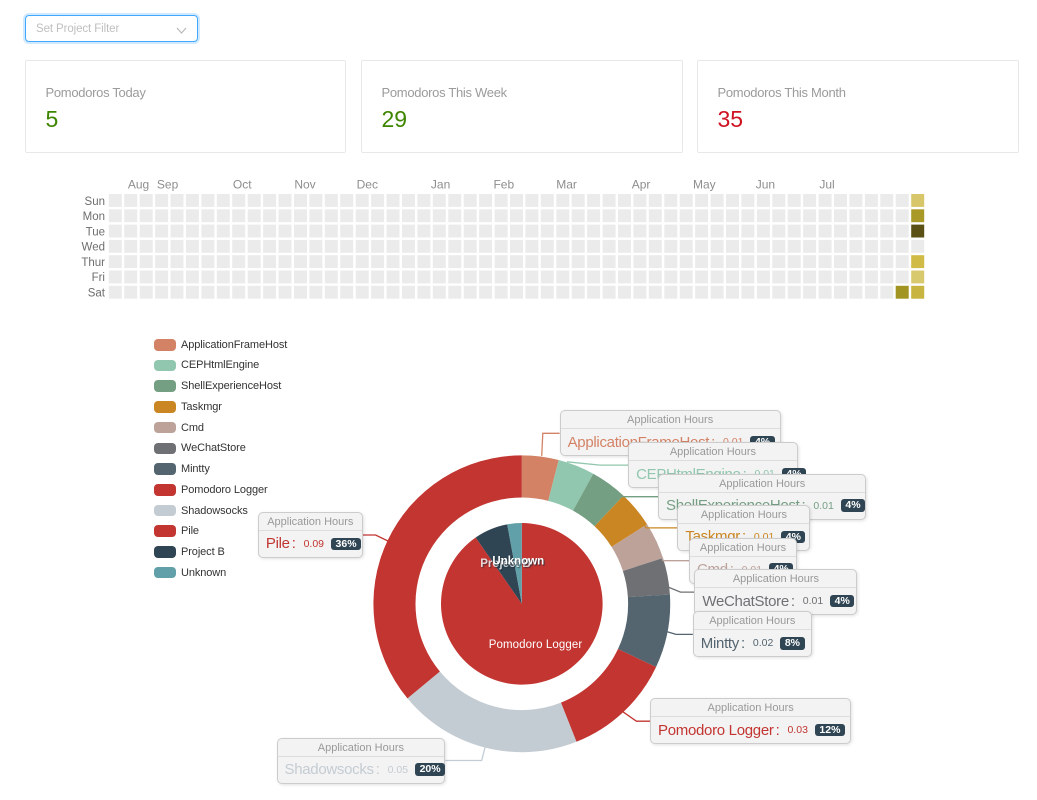 This screenshot has width=1037, height=800. Describe the element at coordinates (704, 185) in the screenshot. I see `svg-text: May` at that location.